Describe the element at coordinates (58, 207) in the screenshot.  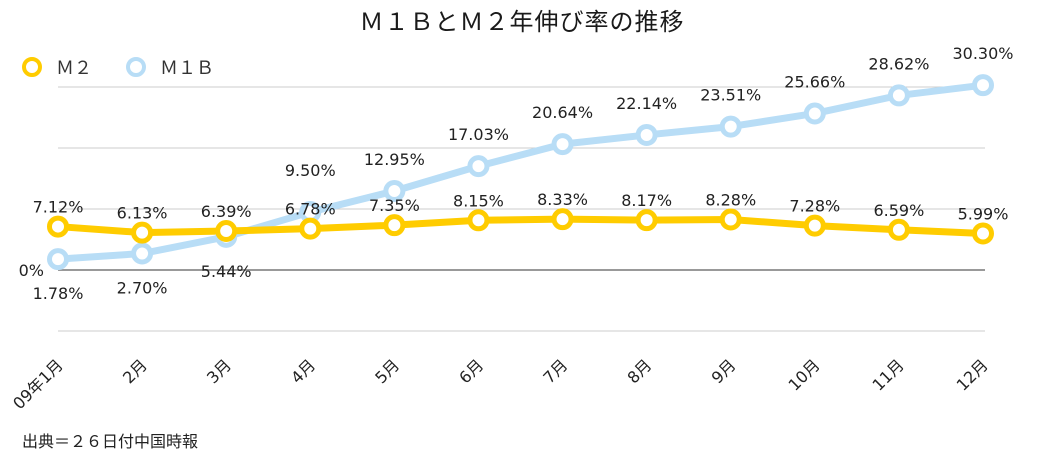
I see `data-label-m2: 7.12%` at that location.